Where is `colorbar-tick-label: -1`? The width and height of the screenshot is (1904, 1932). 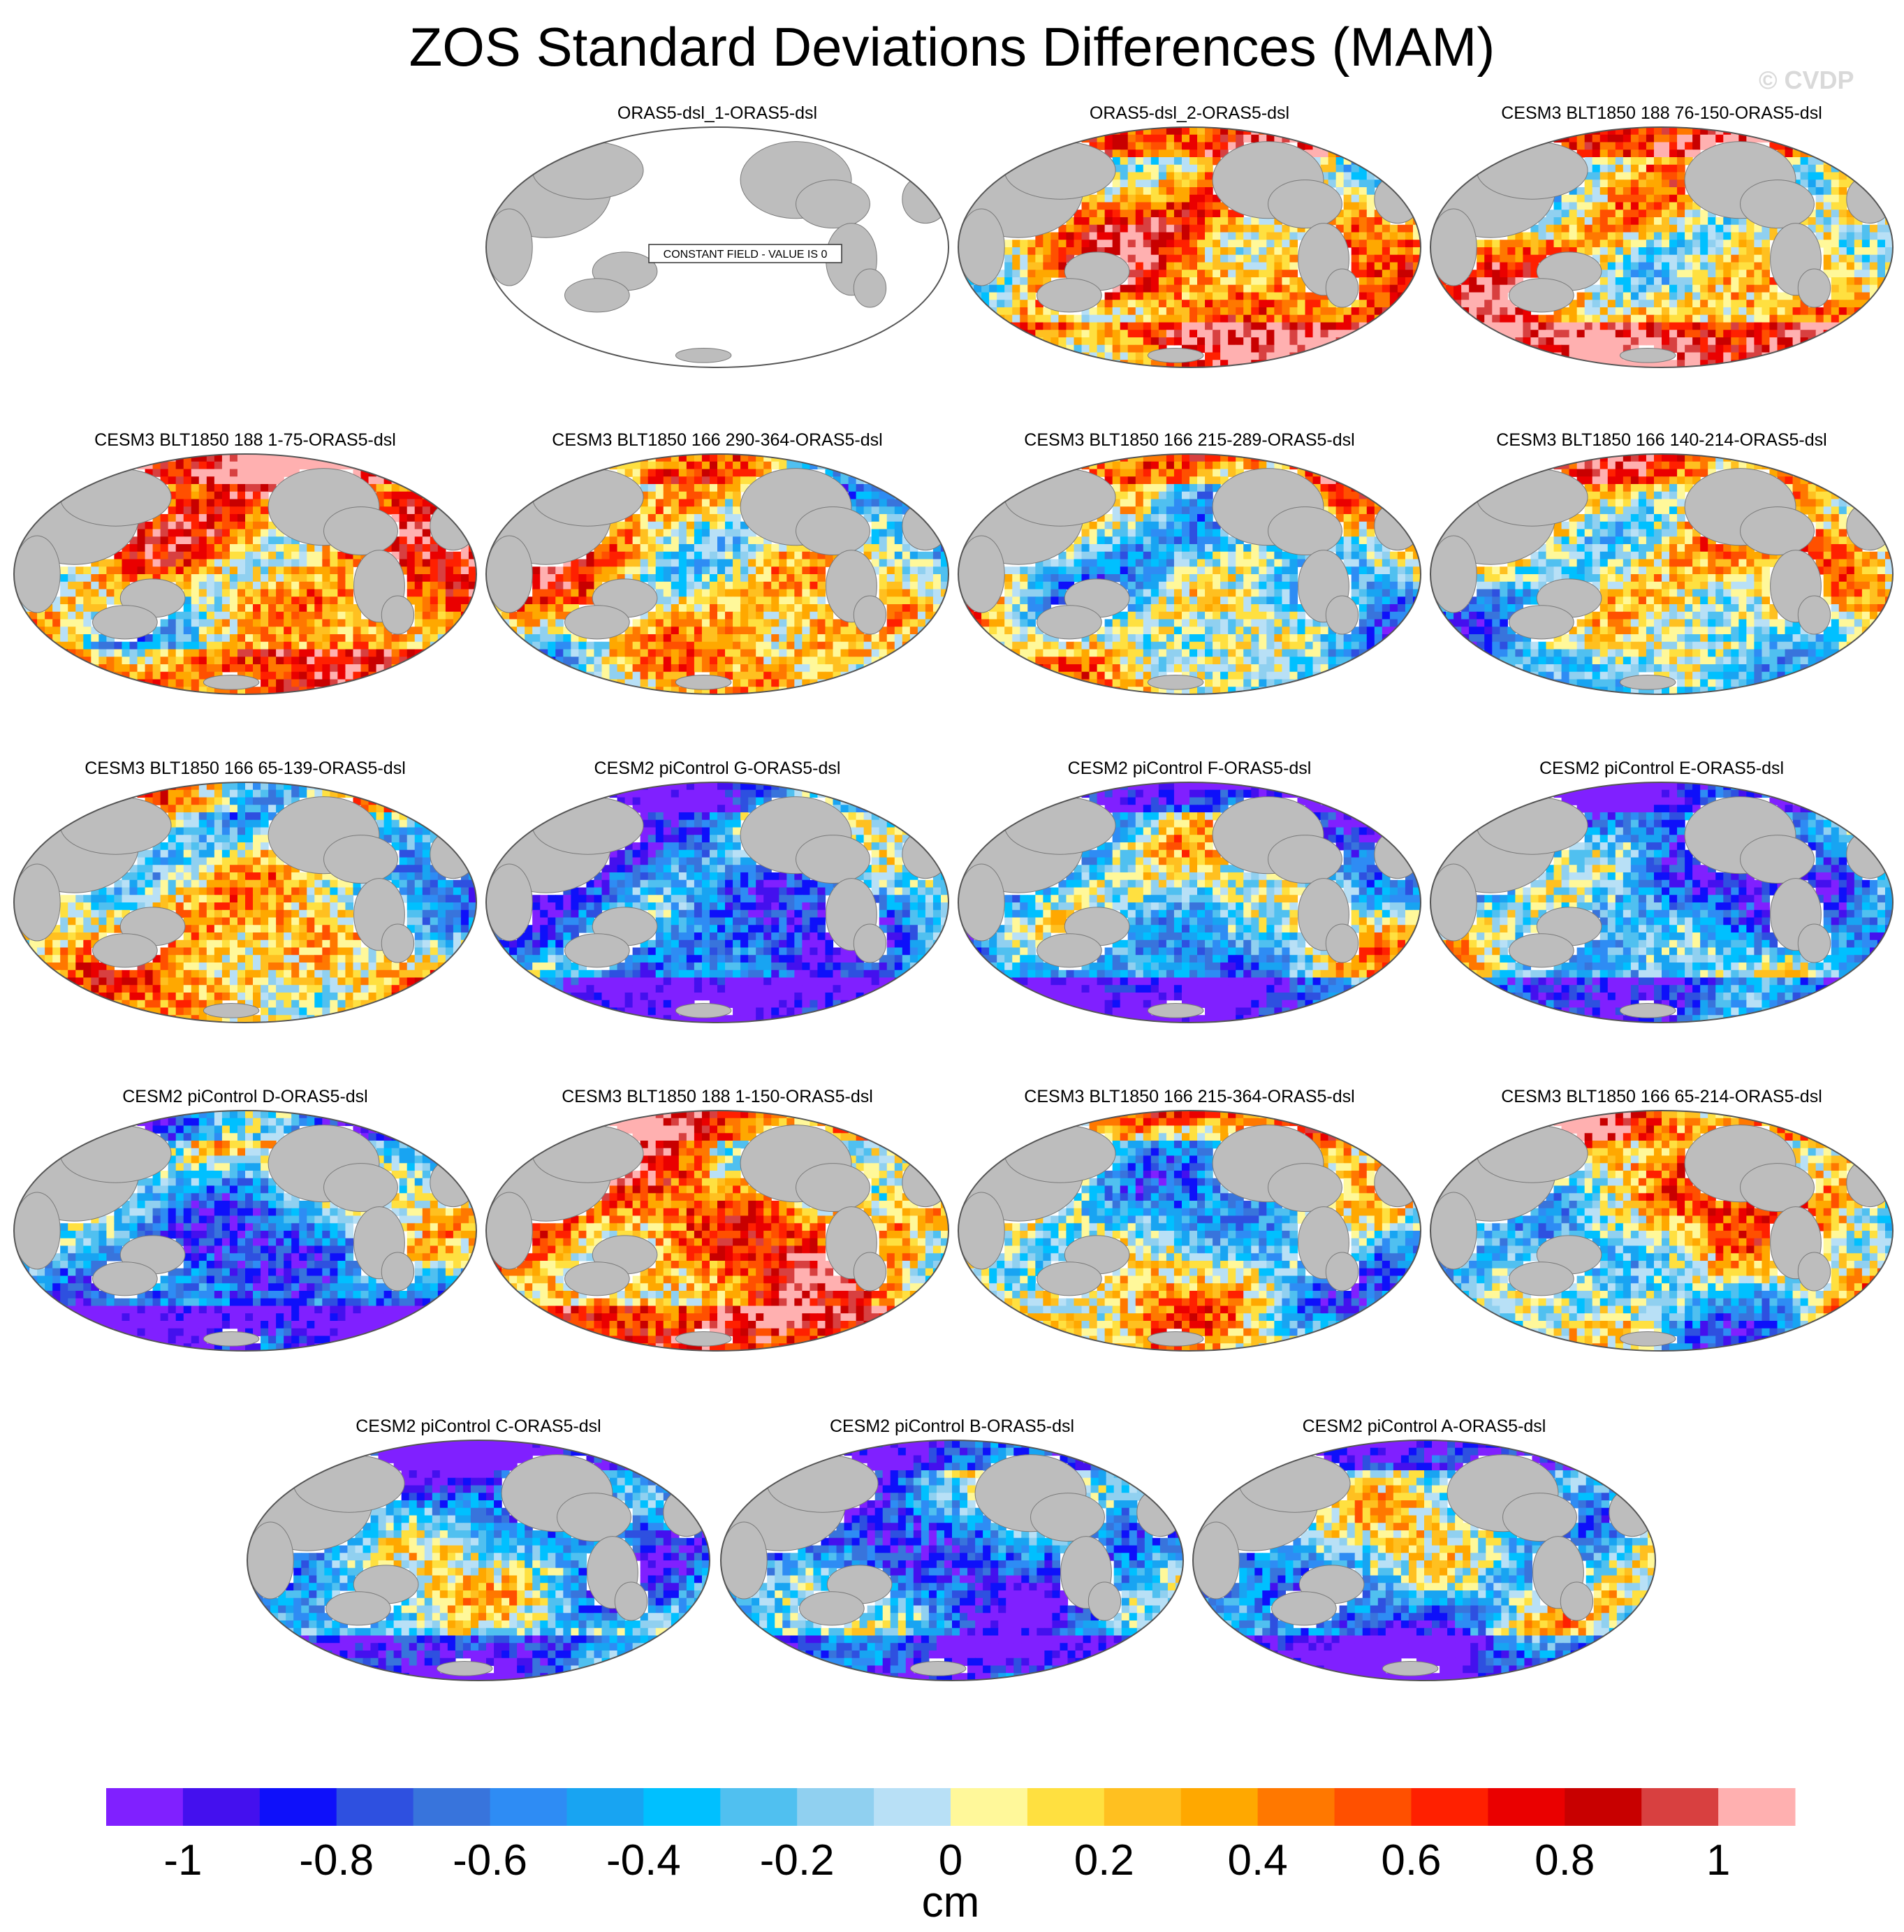 colorbar-tick-label: -1 is located at coordinates (182, 1861).